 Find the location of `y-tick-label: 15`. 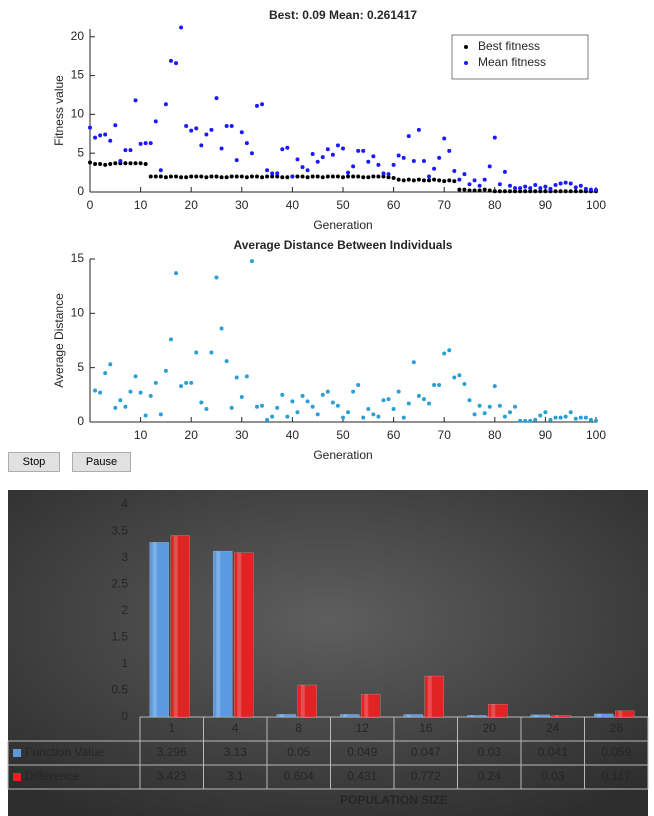

y-tick-label: 15 is located at coordinates (78, 258).